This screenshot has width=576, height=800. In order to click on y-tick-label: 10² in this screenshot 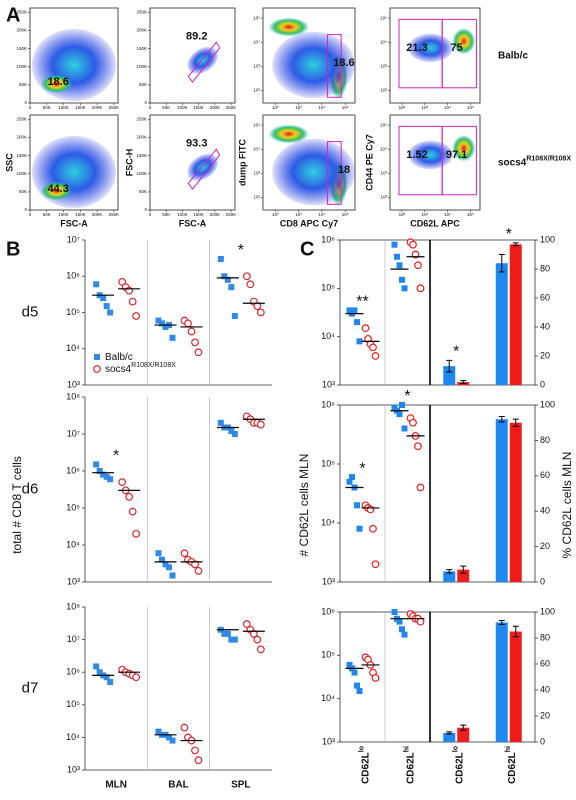, I will do `click(383, 90)`.